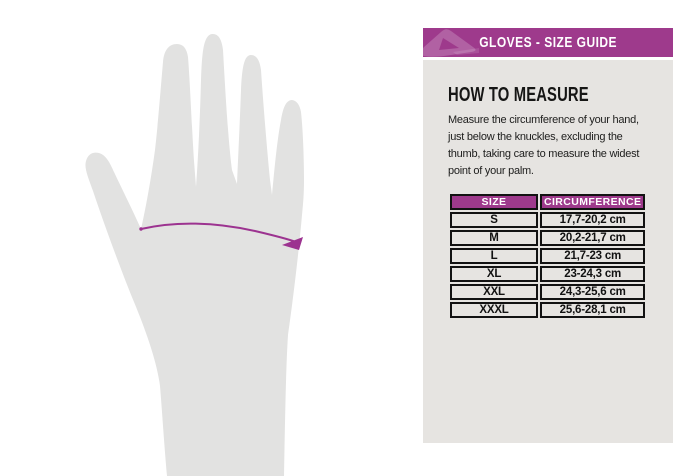 The image size is (700, 476). I want to click on size-table-cell: XXL, so click(494, 292).